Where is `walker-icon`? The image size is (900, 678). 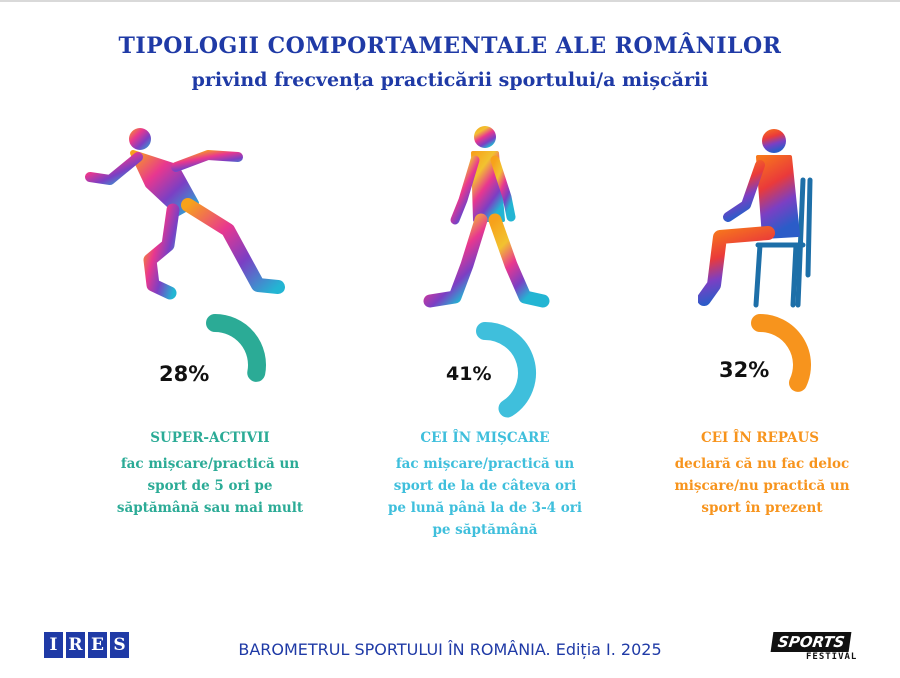 walker-icon is located at coordinates (486, 217).